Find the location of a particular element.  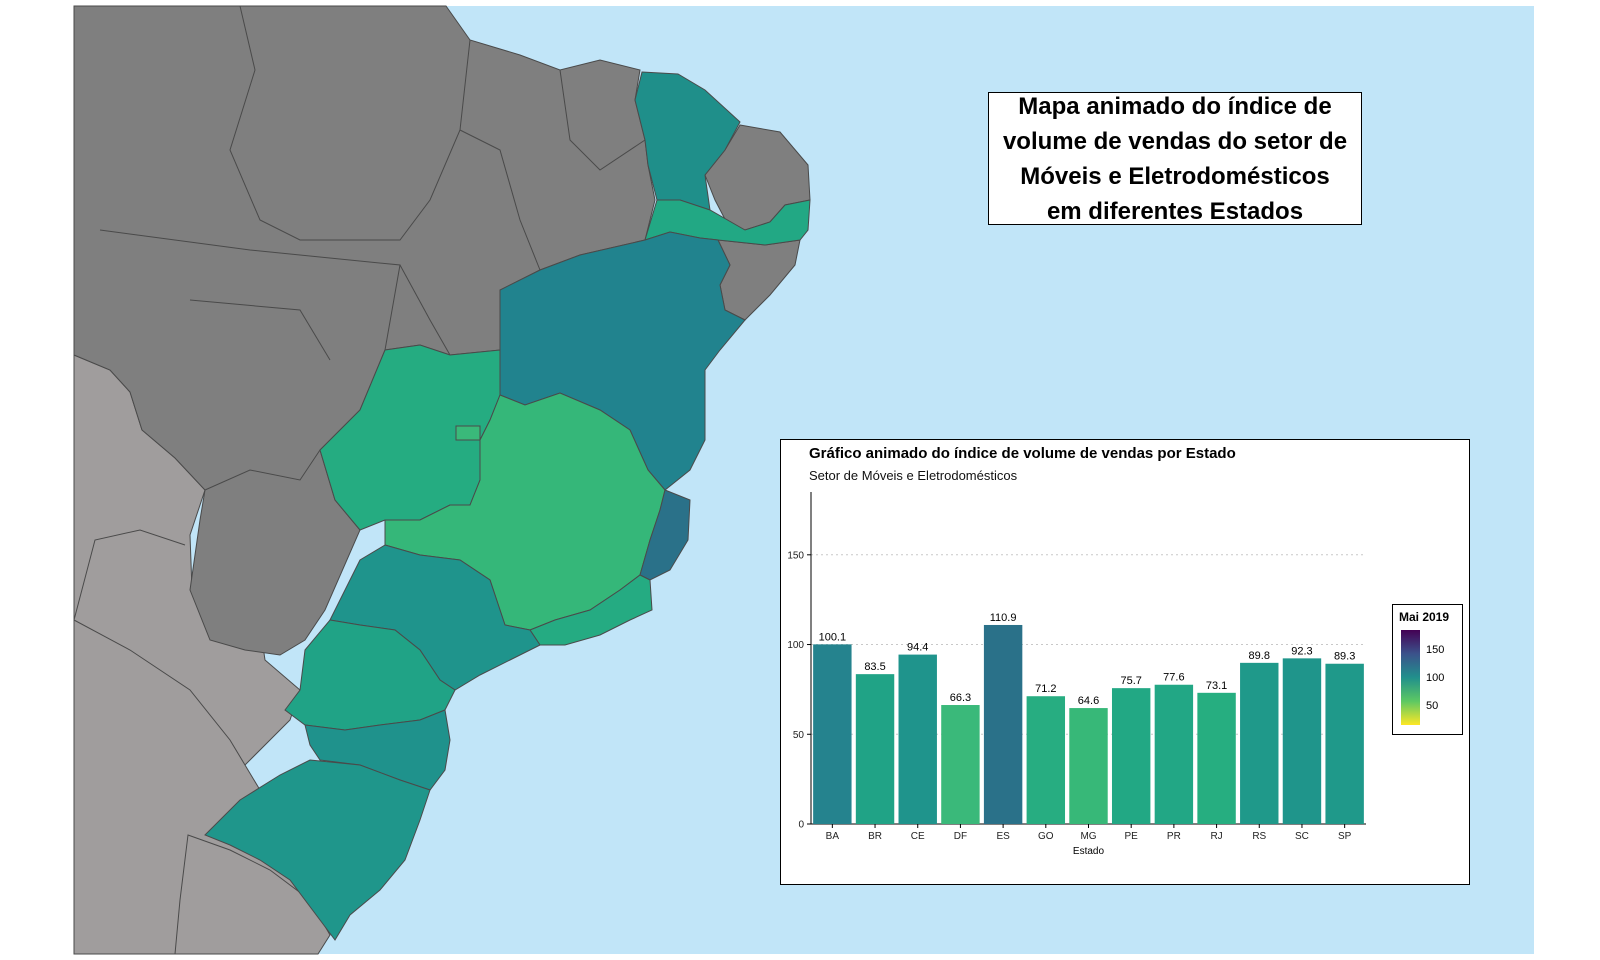

bar-value-label: 89.3 is located at coordinates (1344, 657).